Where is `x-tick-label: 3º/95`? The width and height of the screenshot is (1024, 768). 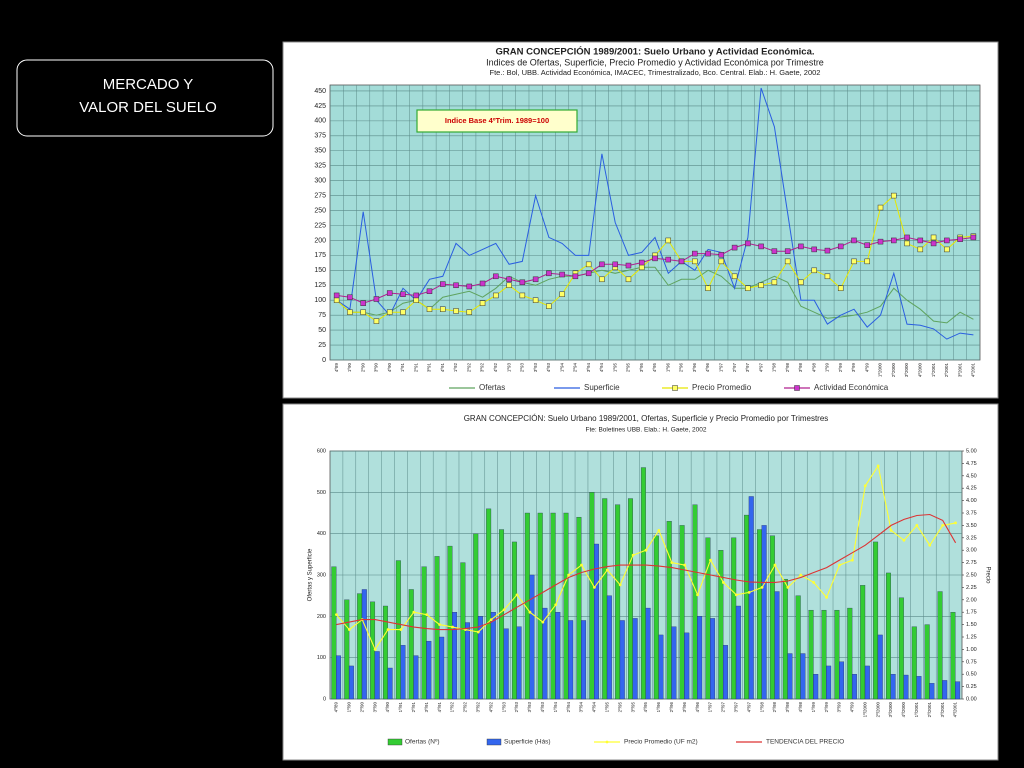
x-tick-label: 3º/95 is located at coordinates (632, 707).